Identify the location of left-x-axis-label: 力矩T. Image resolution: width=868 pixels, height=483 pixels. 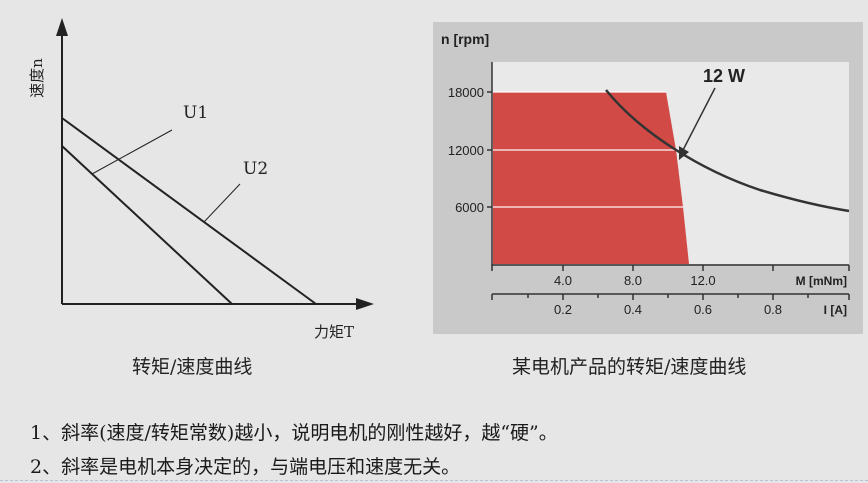
(334, 332).